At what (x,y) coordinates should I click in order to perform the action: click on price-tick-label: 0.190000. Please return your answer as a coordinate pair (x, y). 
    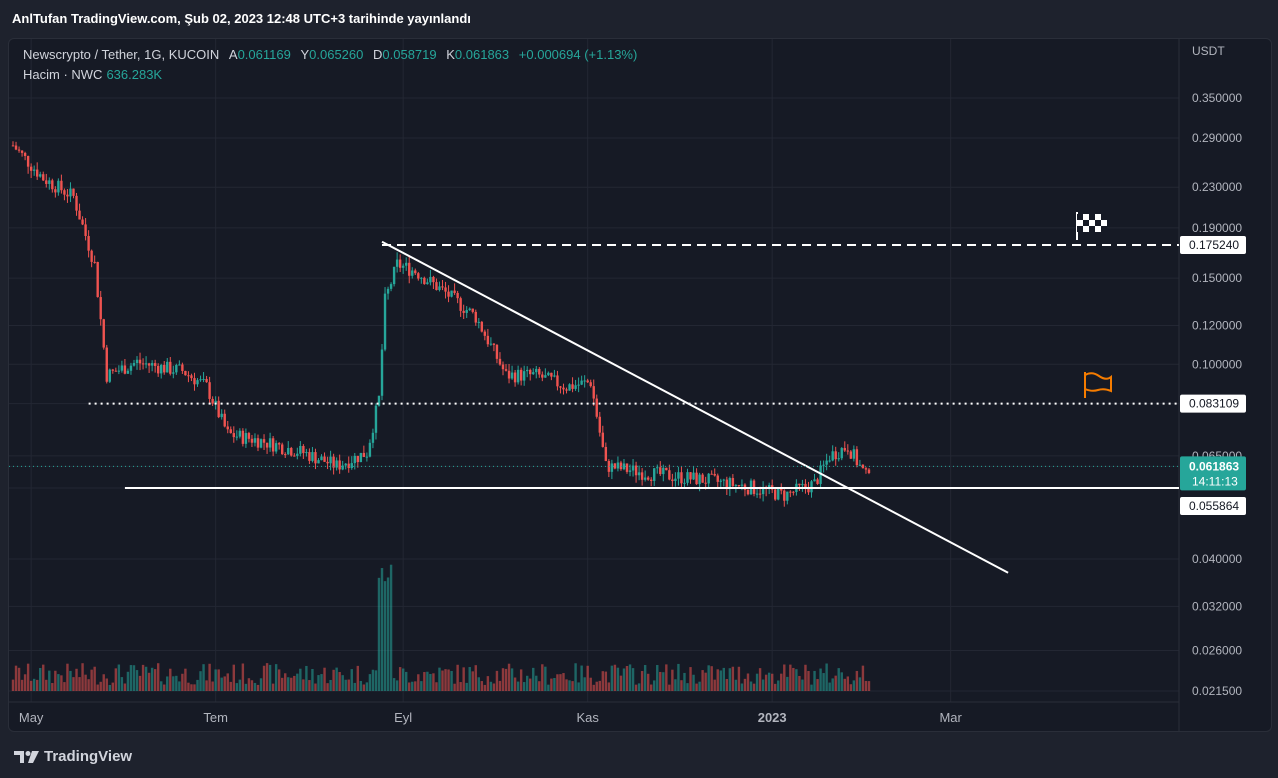
    Looking at the image, I should click on (1217, 228).